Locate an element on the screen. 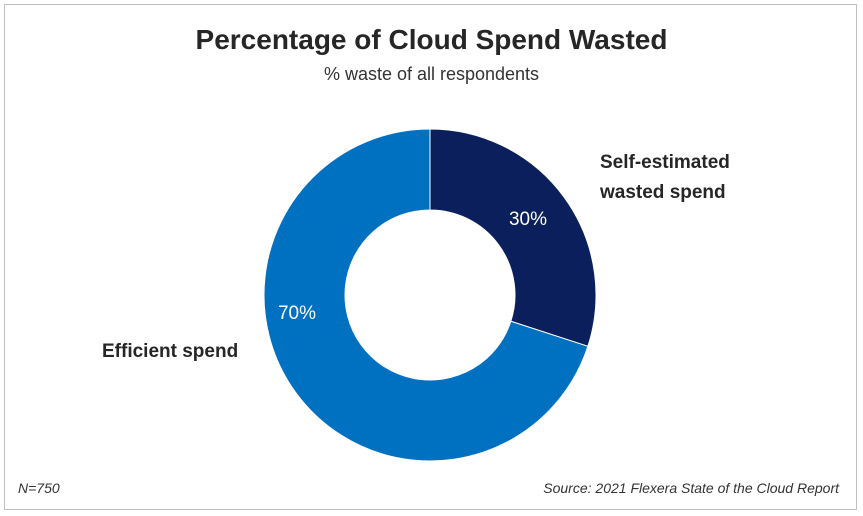  category-label-efficient: Efficient spend is located at coordinates (170, 351).